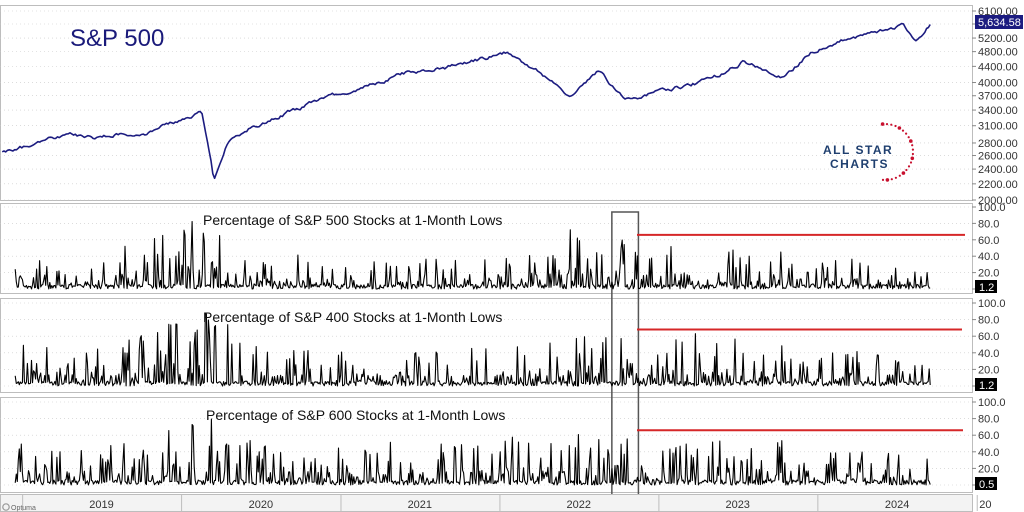 The width and height of the screenshot is (1024, 512). I want to click on y-tick-label: 2800.00, so click(998, 144).